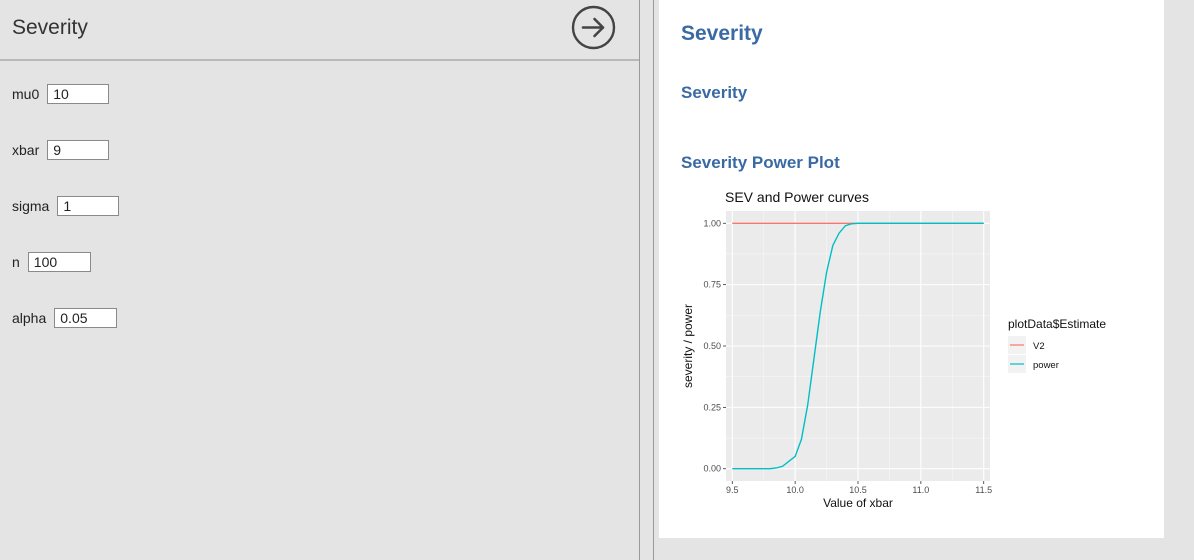 The height and width of the screenshot is (560, 1194). What do you see at coordinates (795, 490) in the screenshot?
I see `x-tick-label: 10.0` at bounding box center [795, 490].